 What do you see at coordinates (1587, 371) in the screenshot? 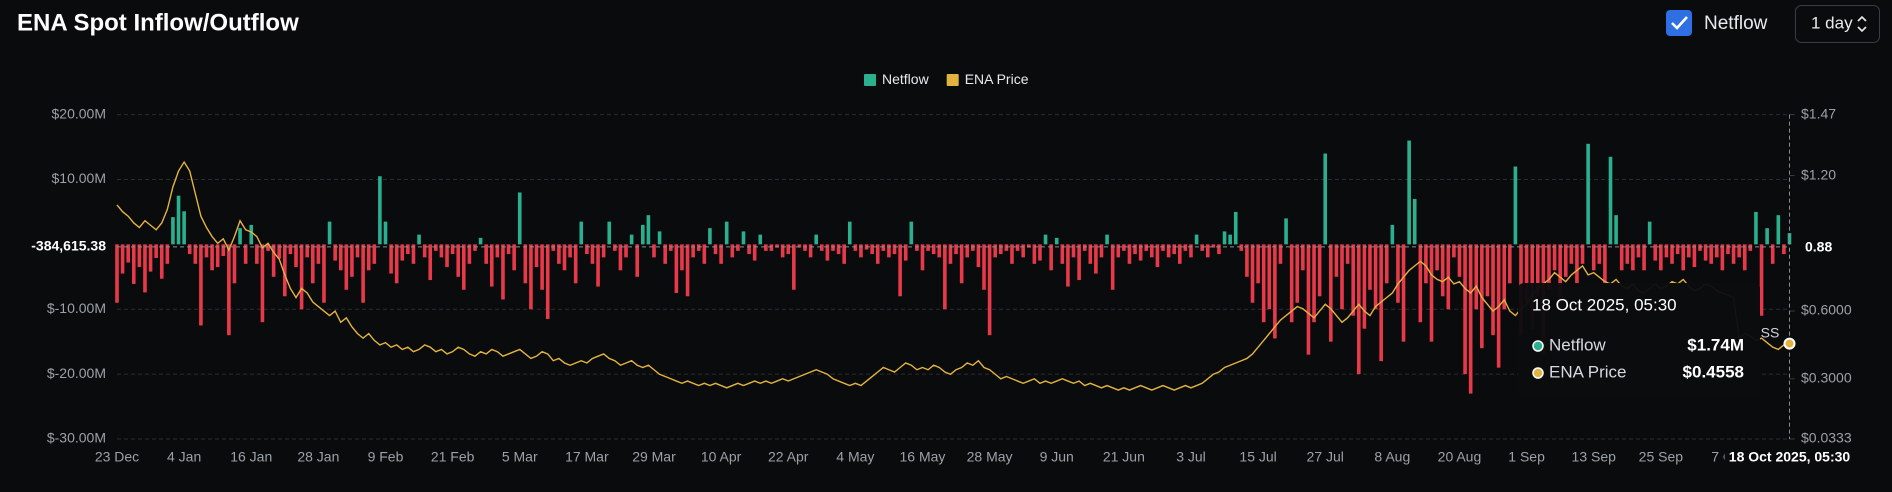
I see `tooltip-name: ENA Price` at bounding box center [1587, 371].